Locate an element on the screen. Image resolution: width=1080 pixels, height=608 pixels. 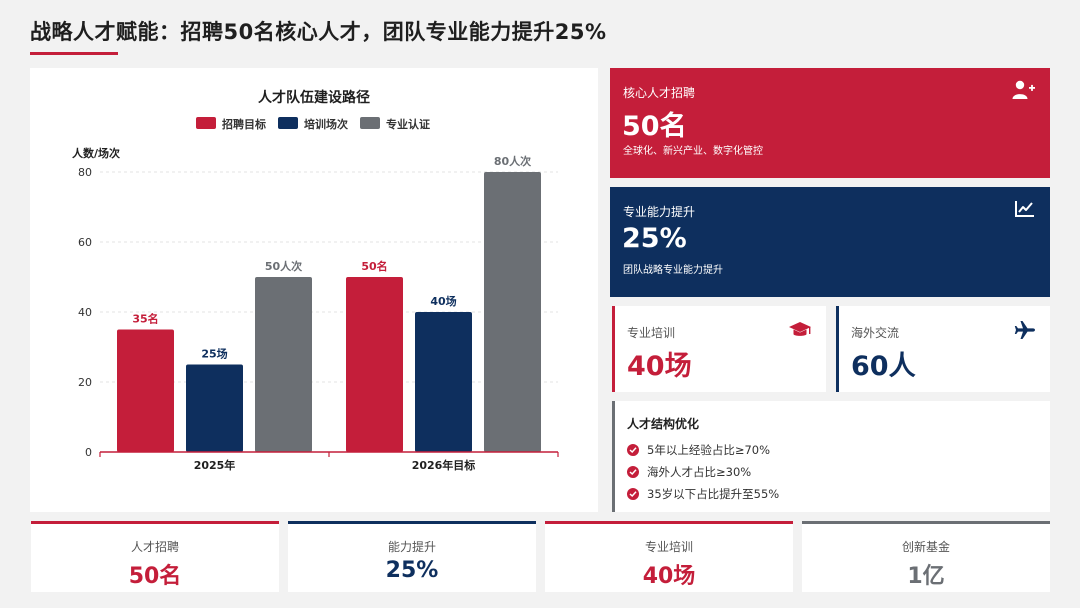
list-item: 35岁以下占比提升至55% is located at coordinates (703, 494).